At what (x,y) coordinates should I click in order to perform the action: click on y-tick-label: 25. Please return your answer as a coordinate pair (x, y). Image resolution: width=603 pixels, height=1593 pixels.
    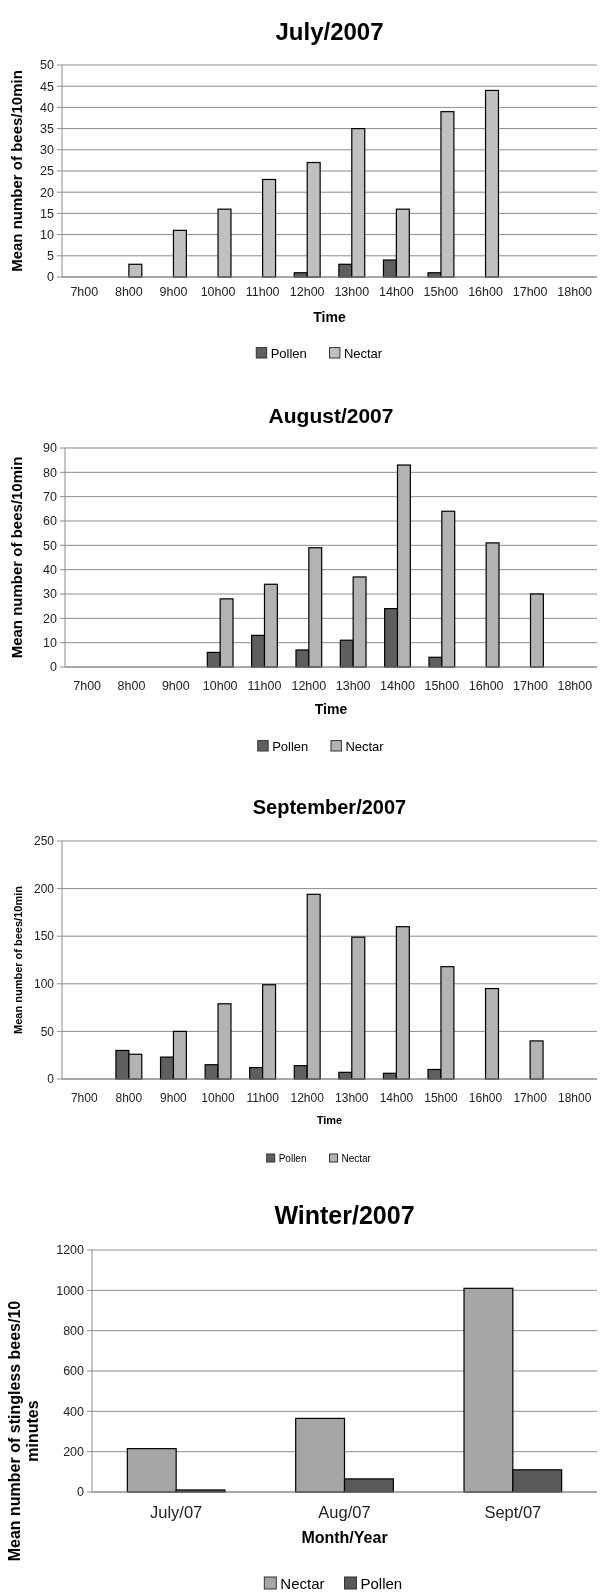
    Looking at the image, I should click on (47, 171).